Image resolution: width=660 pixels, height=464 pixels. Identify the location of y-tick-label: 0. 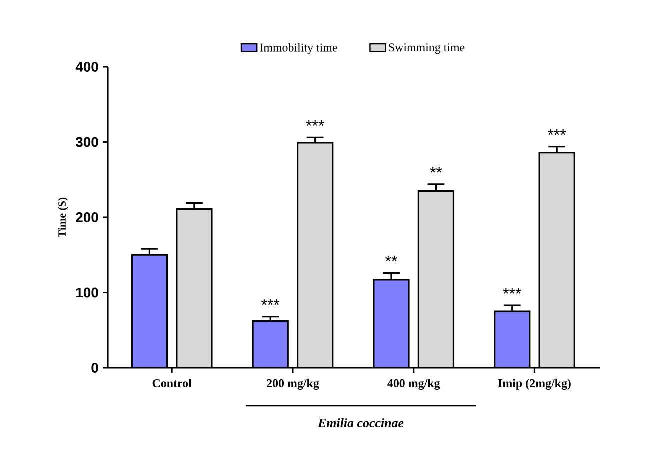
(95, 368).